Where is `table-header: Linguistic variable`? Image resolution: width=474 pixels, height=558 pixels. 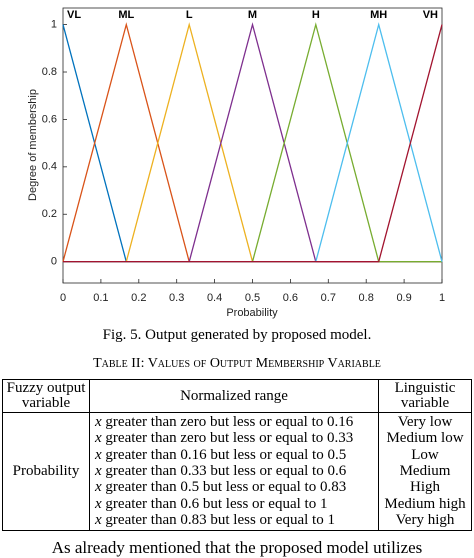
table-header: Linguistic variable is located at coordinates (425, 395).